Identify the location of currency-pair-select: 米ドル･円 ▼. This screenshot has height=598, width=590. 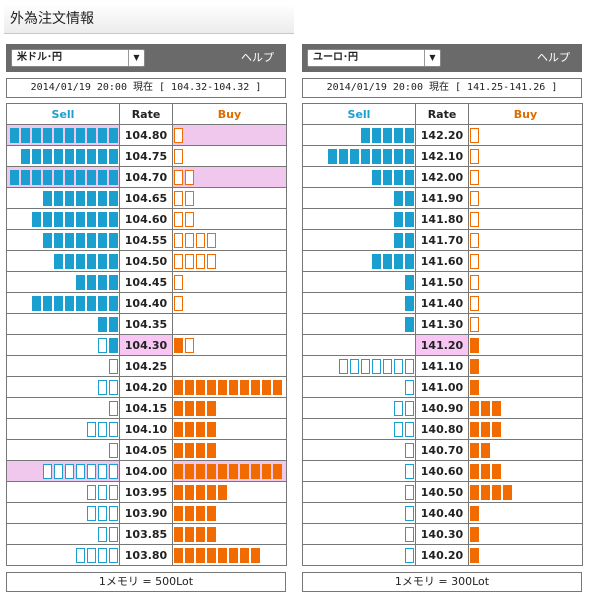
(78, 58).